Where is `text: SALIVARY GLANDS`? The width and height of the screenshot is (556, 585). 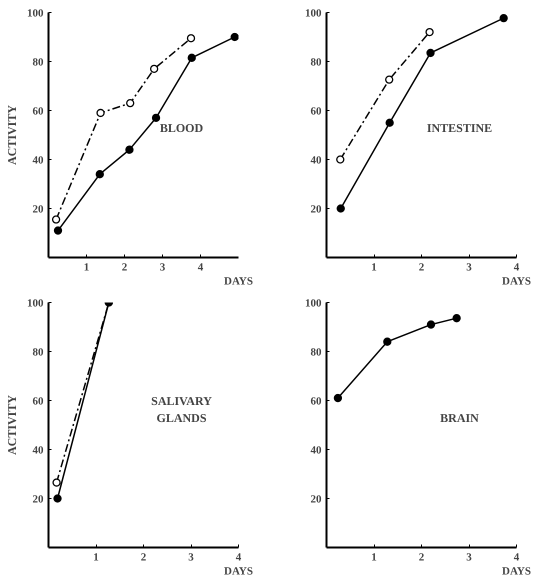 text: SALIVARY GLANDS is located at coordinates (181, 409).